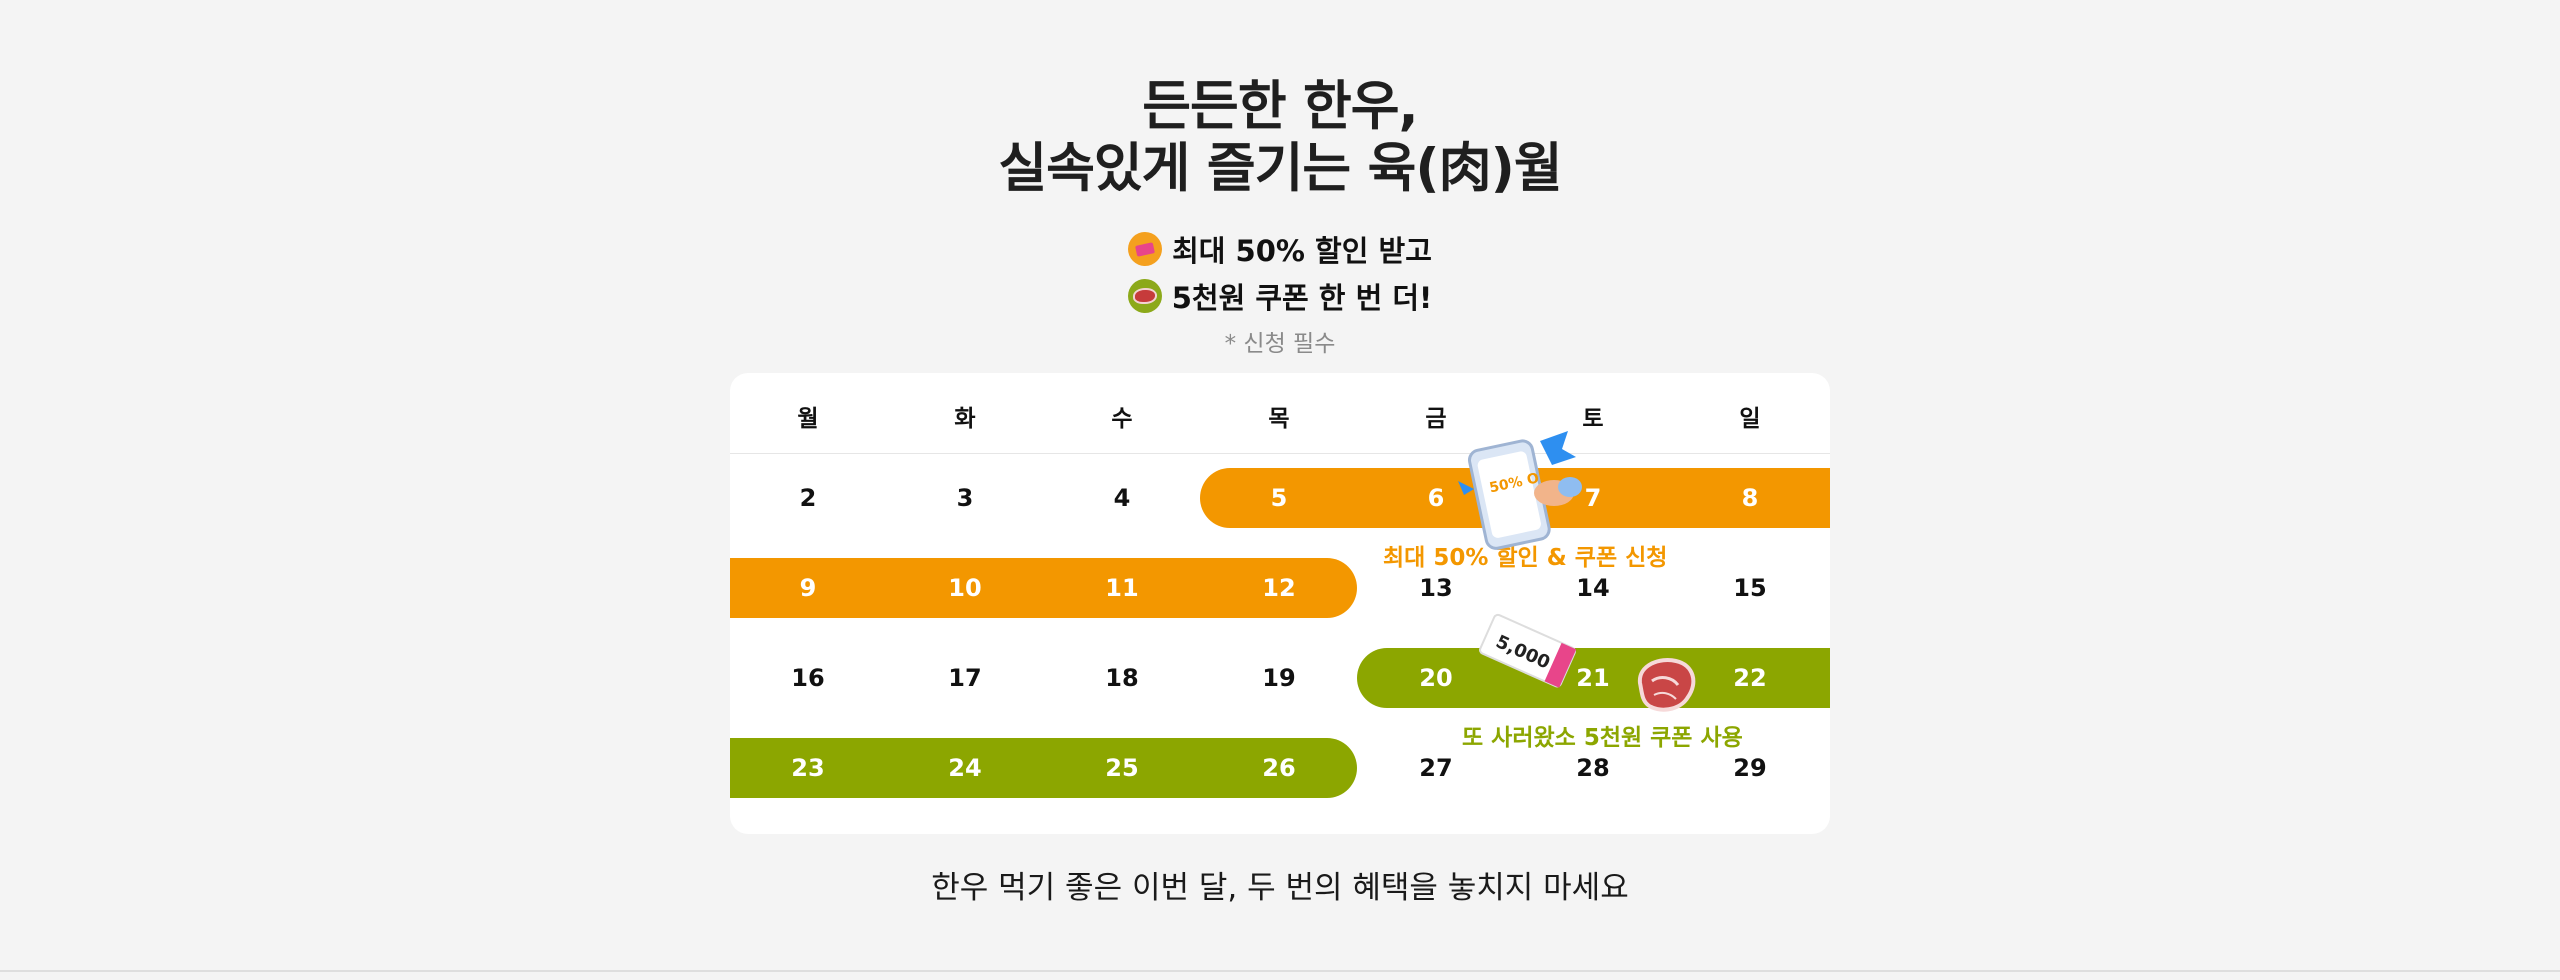 This screenshot has height=980, width=2560. What do you see at coordinates (1280, 168) in the screenshot?
I see `title-line-2: 실속있게 즐기는 육(肉)월` at bounding box center [1280, 168].